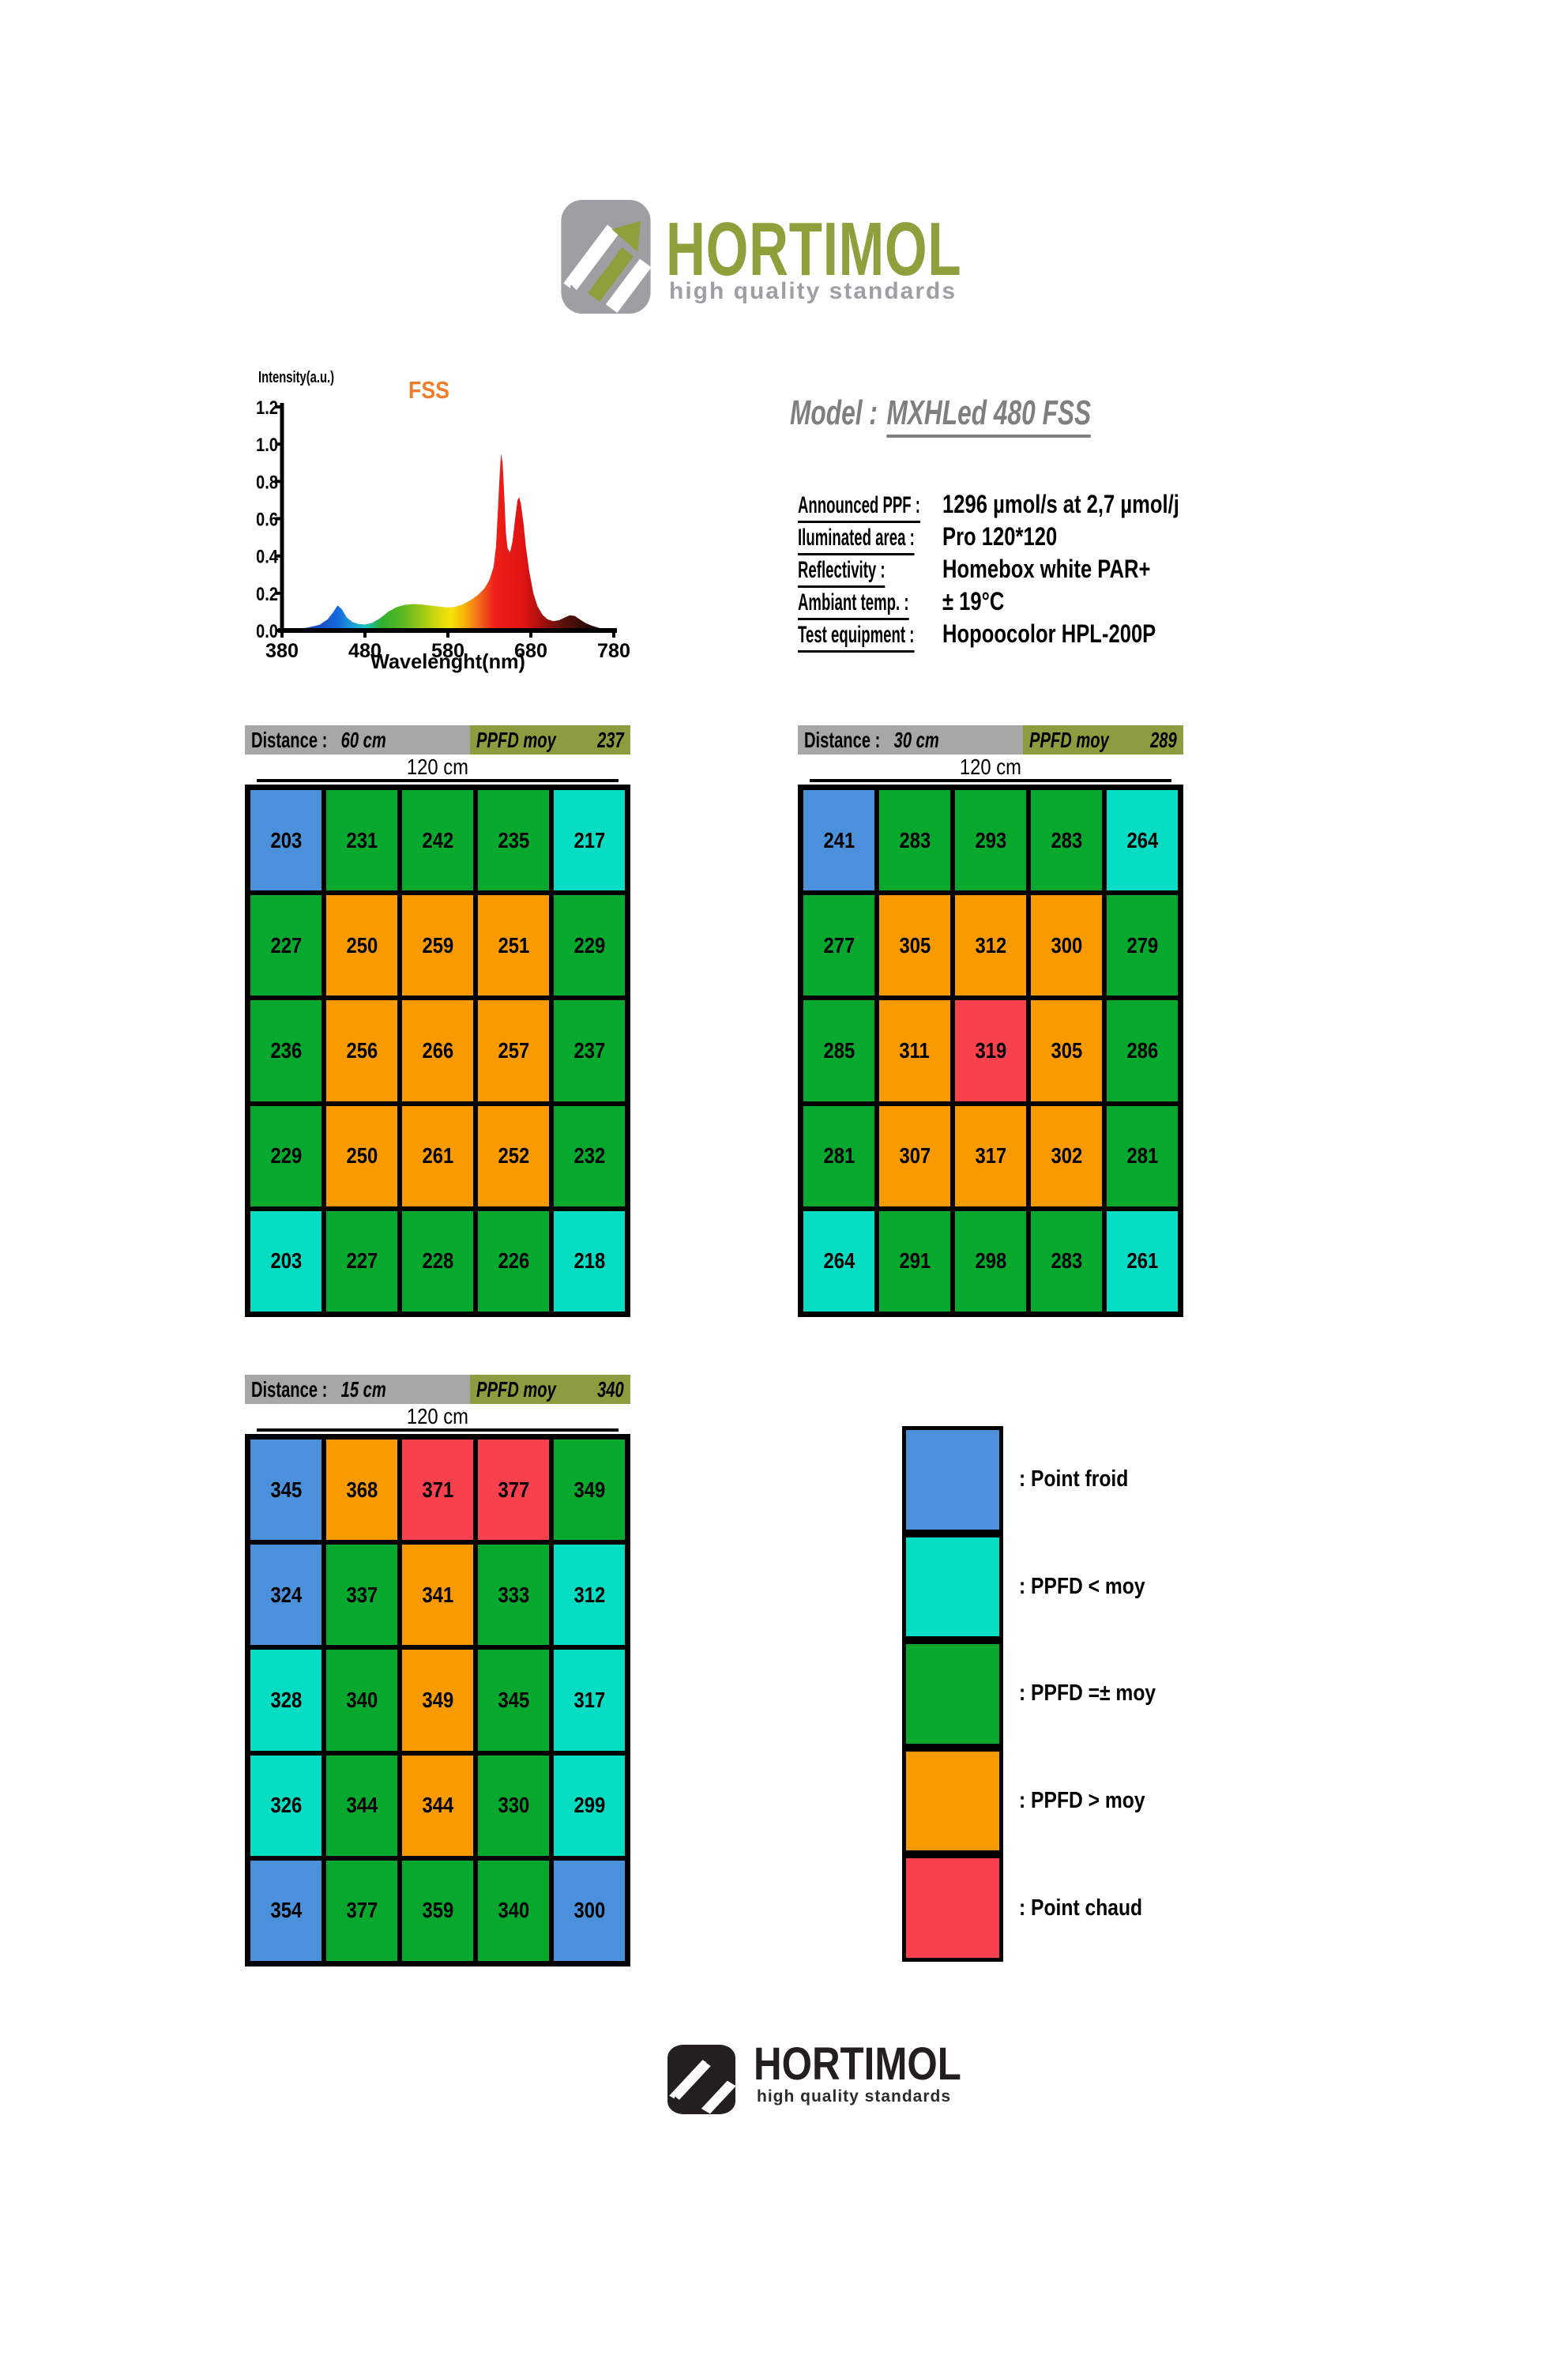 This screenshot has height=2356, width=1568. I want to click on ppfd-moy-value: 340, so click(610, 1389).